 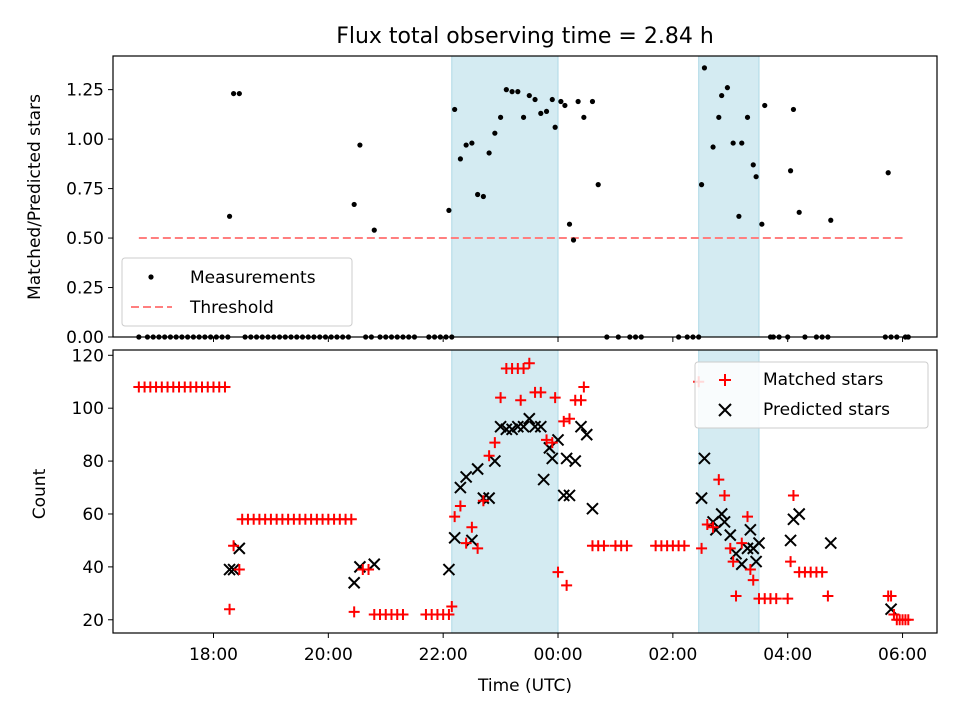 I want to click on y-tick-label: 0.75, so click(x=85, y=190).